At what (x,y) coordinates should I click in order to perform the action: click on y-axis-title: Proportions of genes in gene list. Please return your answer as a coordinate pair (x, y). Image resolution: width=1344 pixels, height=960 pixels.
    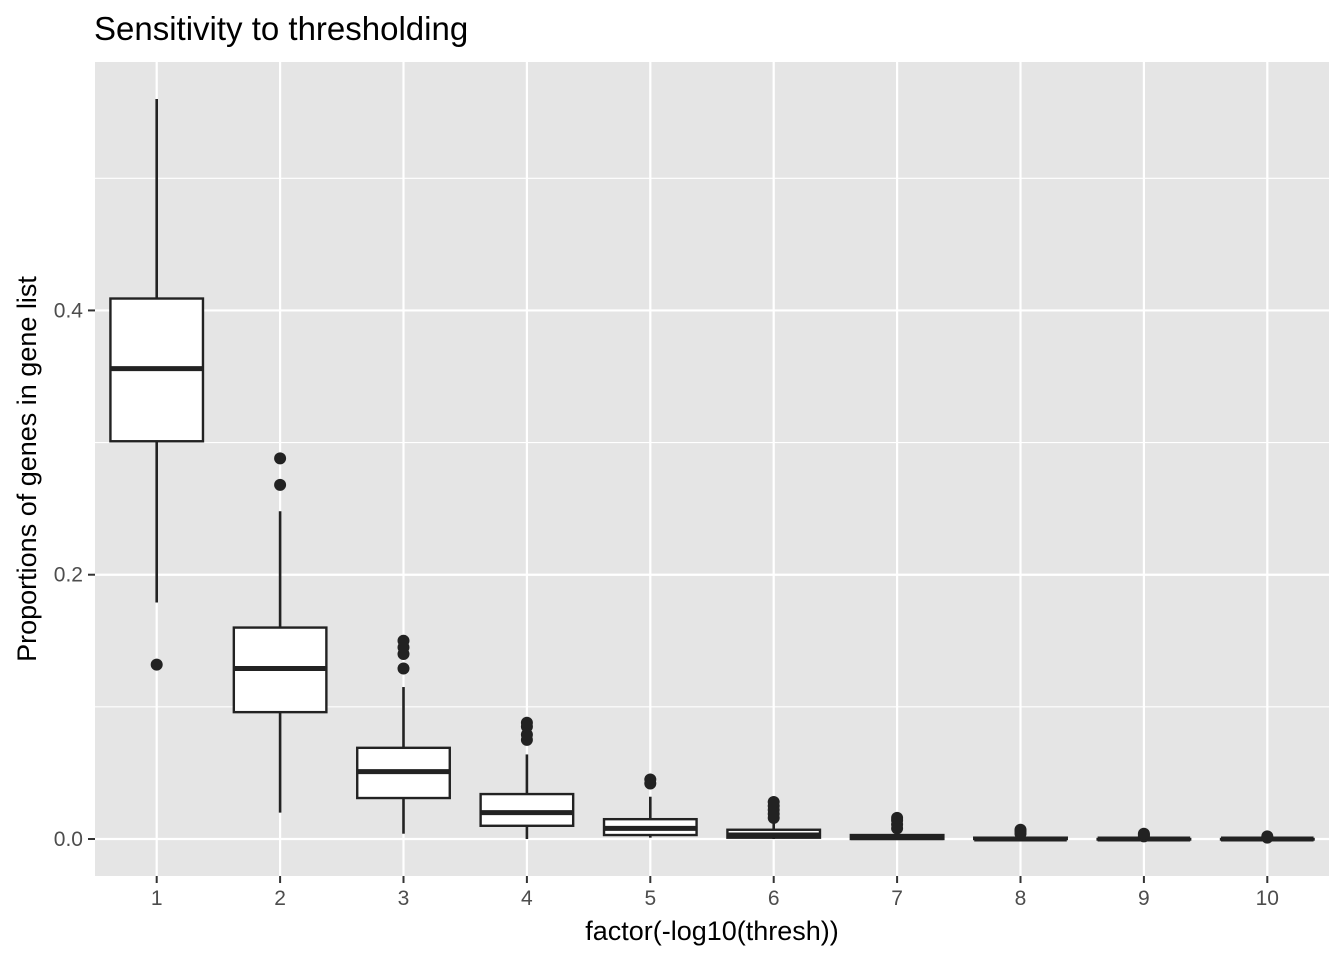
    Looking at the image, I should click on (27, 469).